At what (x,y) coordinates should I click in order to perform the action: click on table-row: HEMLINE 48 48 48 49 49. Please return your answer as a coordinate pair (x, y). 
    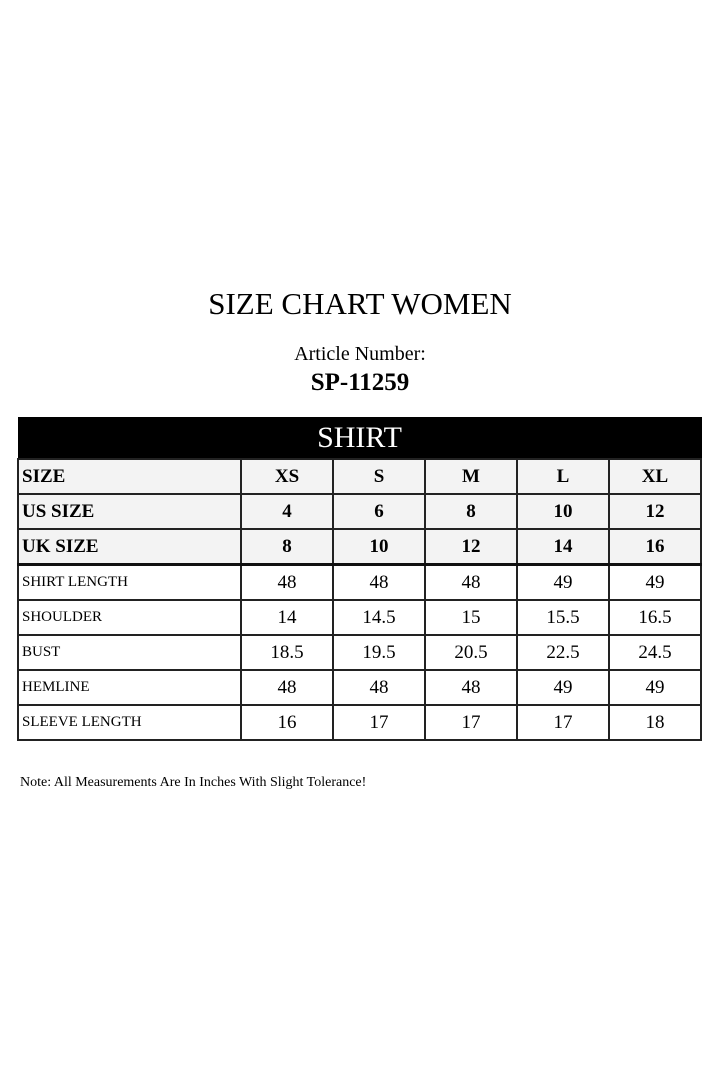
    Looking at the image, I should click on (359, 687).